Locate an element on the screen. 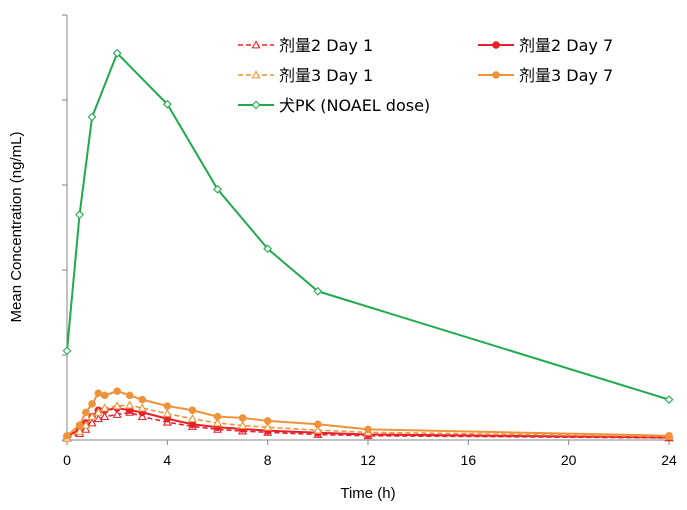  legend-label: 剂量3 Day 1 is located at coordinates (326, 75).